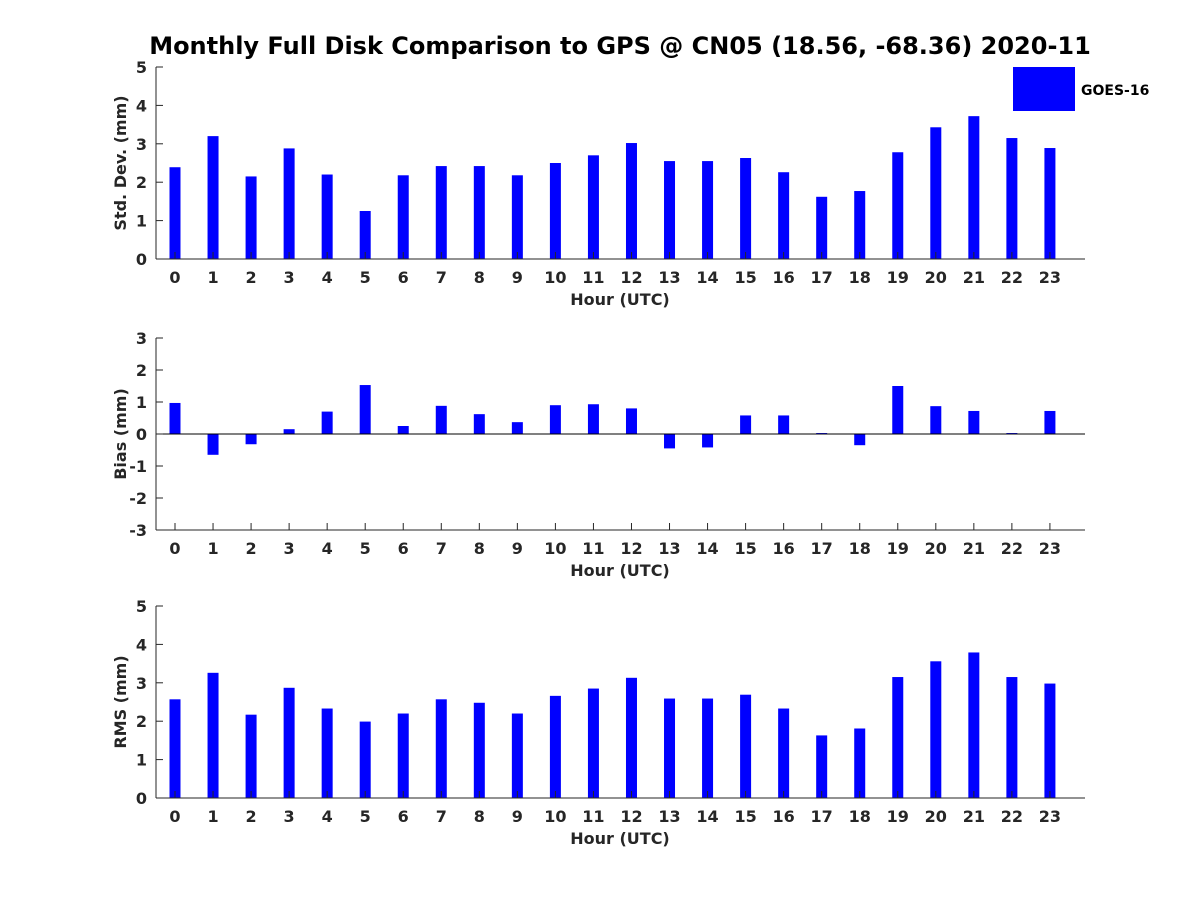 The image size is (1200, 900). What do you see at coordinates (138, 530) in the screenshot?
I see `y-tick-label: -3` at bounding box center [138, 530].